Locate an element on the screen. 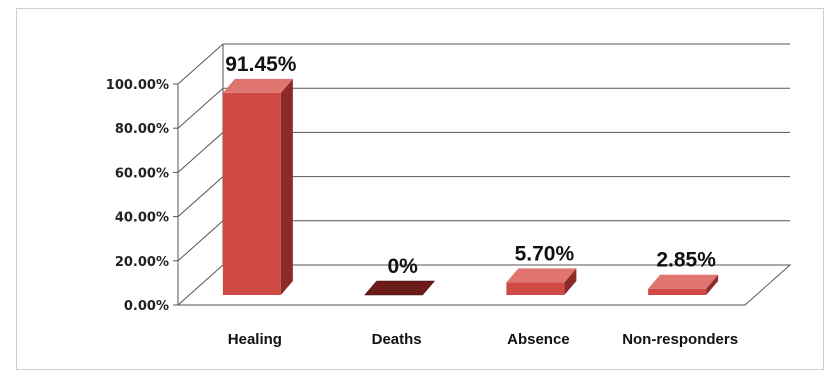 The image size is (837, 379). y-tick-label: 100.00% is located at coordinates (137, 85).